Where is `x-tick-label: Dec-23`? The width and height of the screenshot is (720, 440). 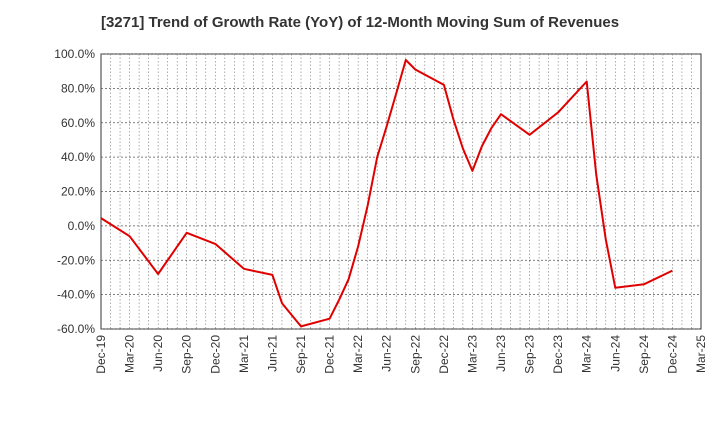 x-tick-label: Dec-23 is located at coordinates (558, 354).